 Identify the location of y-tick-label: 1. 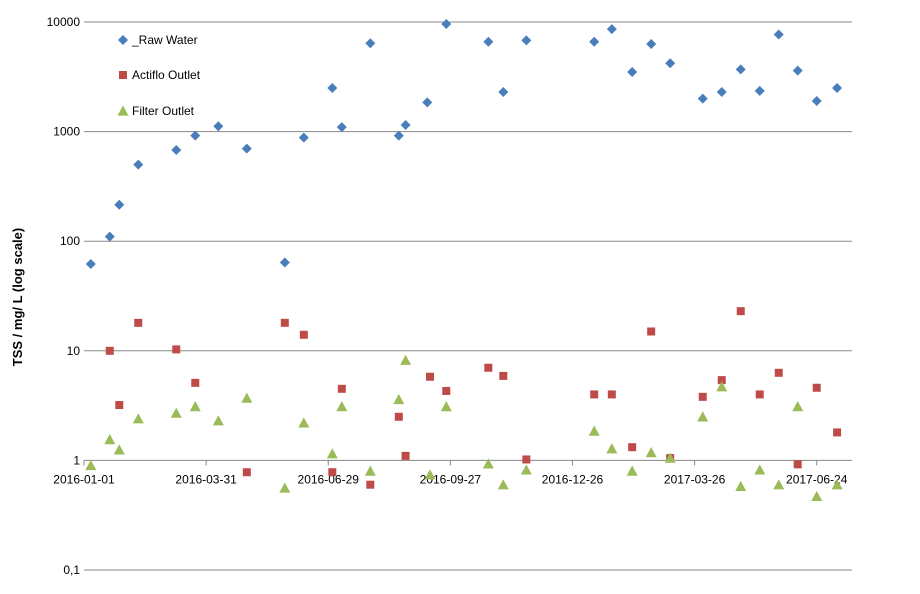
(76, 460).